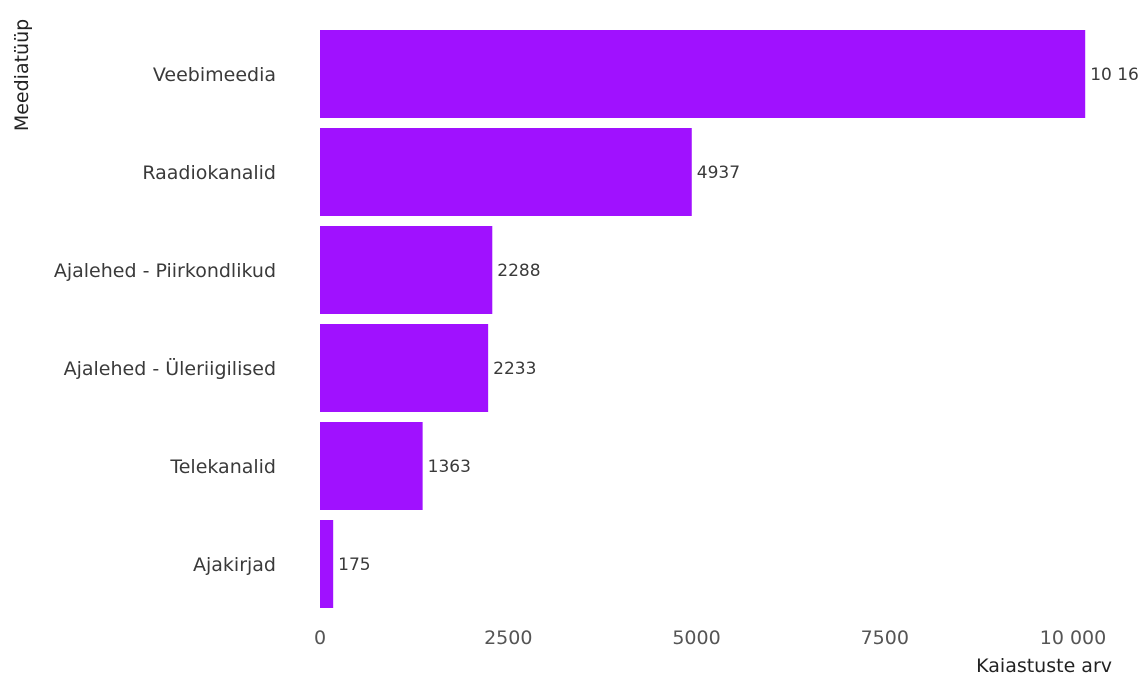  What do you see at coordinates (508, 638) in the screenshot?
I see `x-tick-label-1: 2500` at bounding box center [508, 638].